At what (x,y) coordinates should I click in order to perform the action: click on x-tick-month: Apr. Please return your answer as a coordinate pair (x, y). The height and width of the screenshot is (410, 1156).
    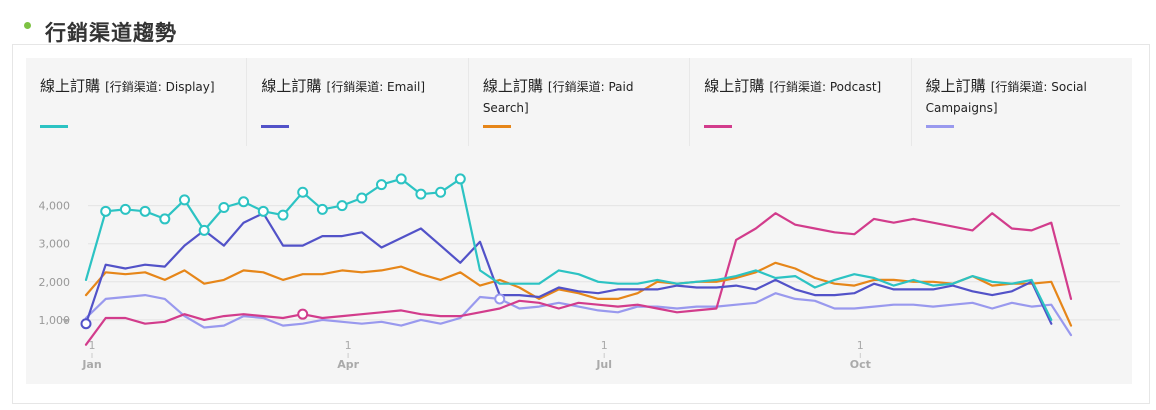
    Looking at the image, I should click on (348, 364).